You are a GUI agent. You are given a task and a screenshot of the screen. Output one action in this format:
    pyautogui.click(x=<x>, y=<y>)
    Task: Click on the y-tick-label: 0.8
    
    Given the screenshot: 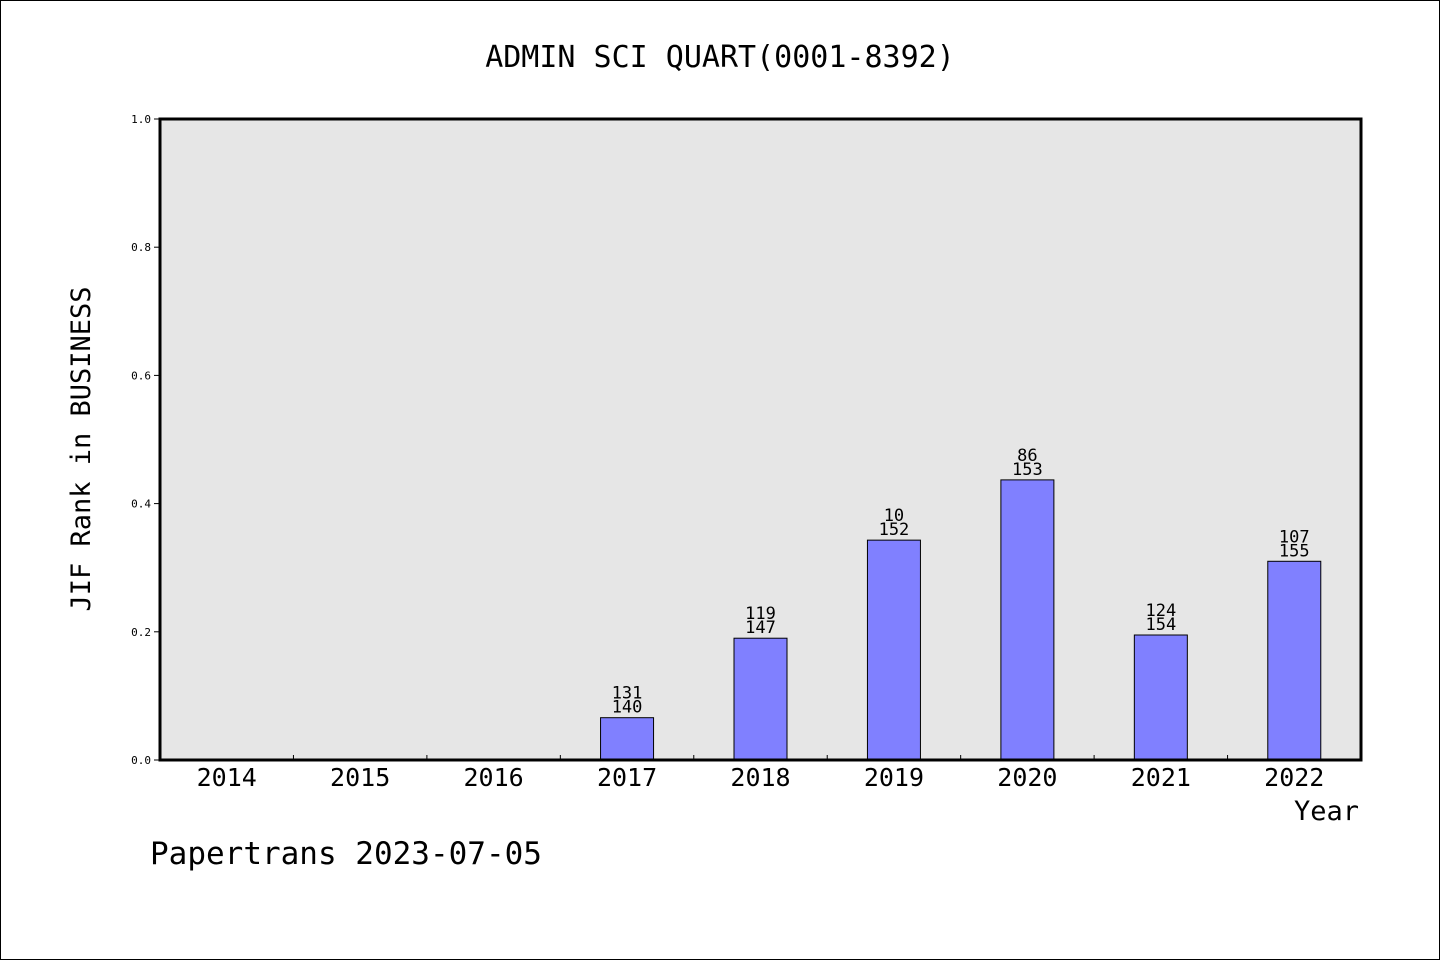 What is the action you would take?
    pyautogui.click(x=141, y=247)
    